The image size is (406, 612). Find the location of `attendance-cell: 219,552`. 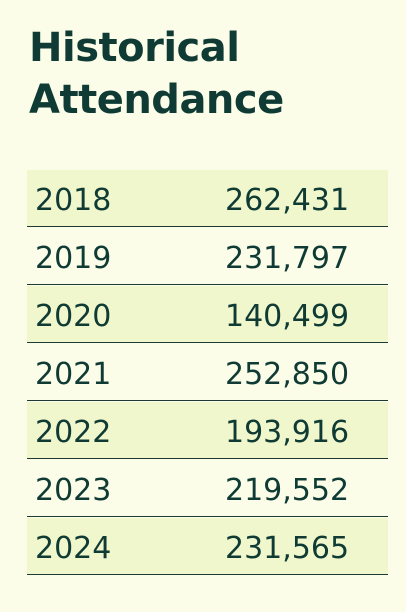

attendance-cell: 219,552 is located at coordinates (287, 490).